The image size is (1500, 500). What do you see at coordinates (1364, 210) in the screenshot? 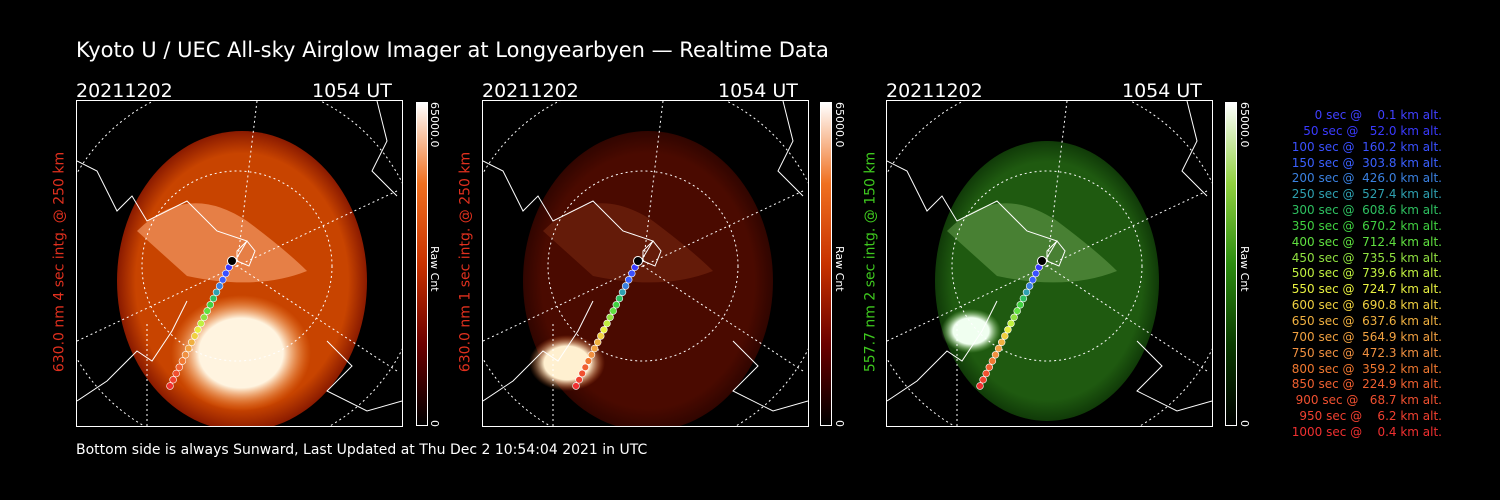
I see `legend-row: 300 sec @ 608.6 km alt.` at bounding box center [1364, 210].